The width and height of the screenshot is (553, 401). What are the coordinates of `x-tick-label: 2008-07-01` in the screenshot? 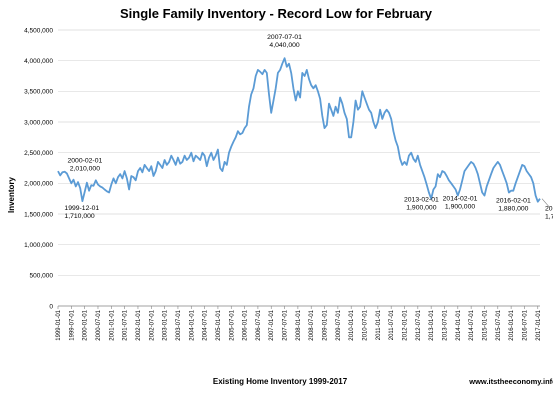 It's located at (312, 324).